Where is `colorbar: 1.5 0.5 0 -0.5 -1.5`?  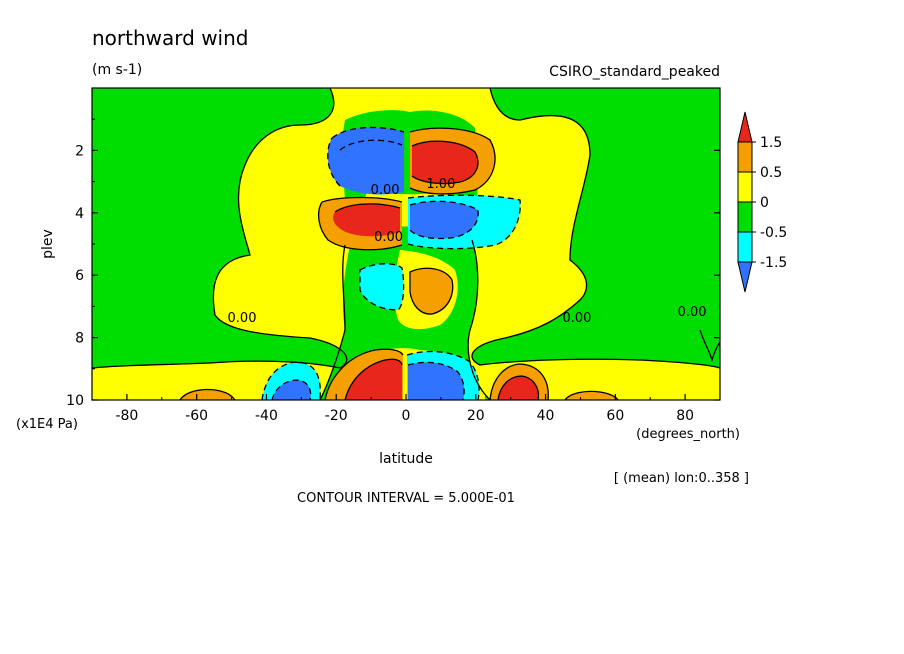
colorbar: 1.5 0.5 0 -0.5 -1.5 is located at coordinates (762, 202).